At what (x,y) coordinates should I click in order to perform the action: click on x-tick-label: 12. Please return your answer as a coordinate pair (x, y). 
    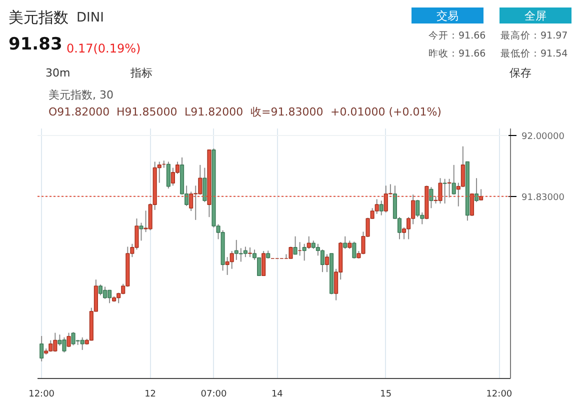
    Looking at the image, I should click on (150, 395).